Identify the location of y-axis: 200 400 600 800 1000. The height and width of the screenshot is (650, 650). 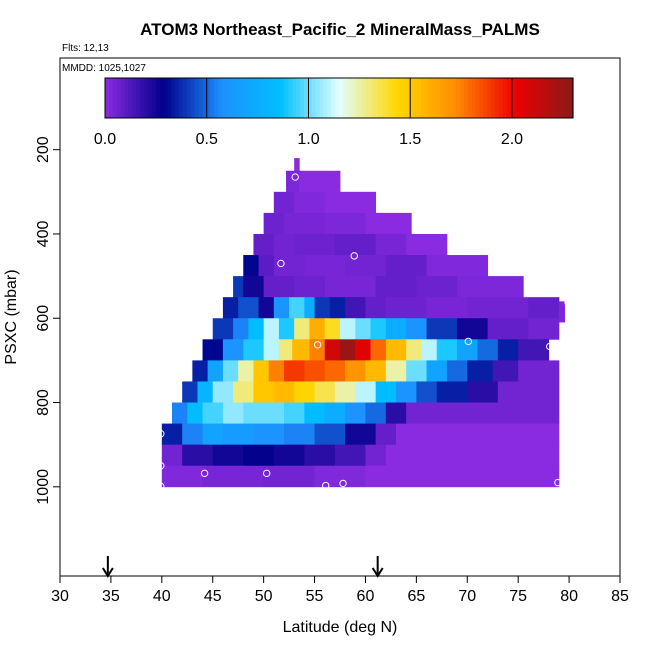
(47, 320).